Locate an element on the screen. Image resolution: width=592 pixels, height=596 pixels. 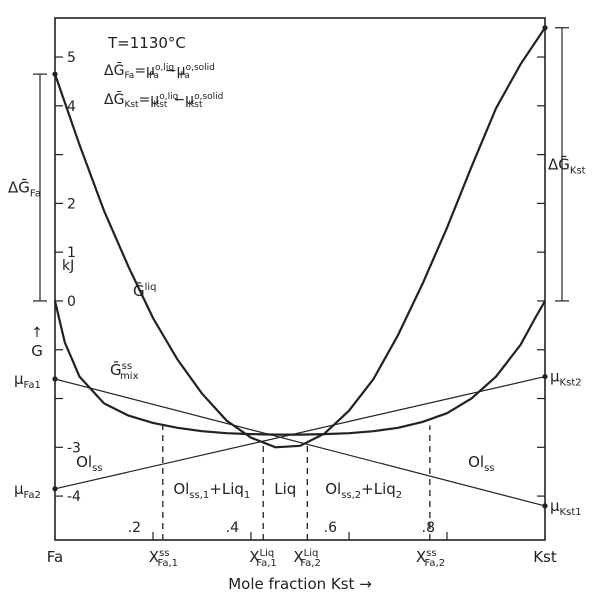
x-axis-title: Mole fraction Kst → is located at coordinates (300, 584).